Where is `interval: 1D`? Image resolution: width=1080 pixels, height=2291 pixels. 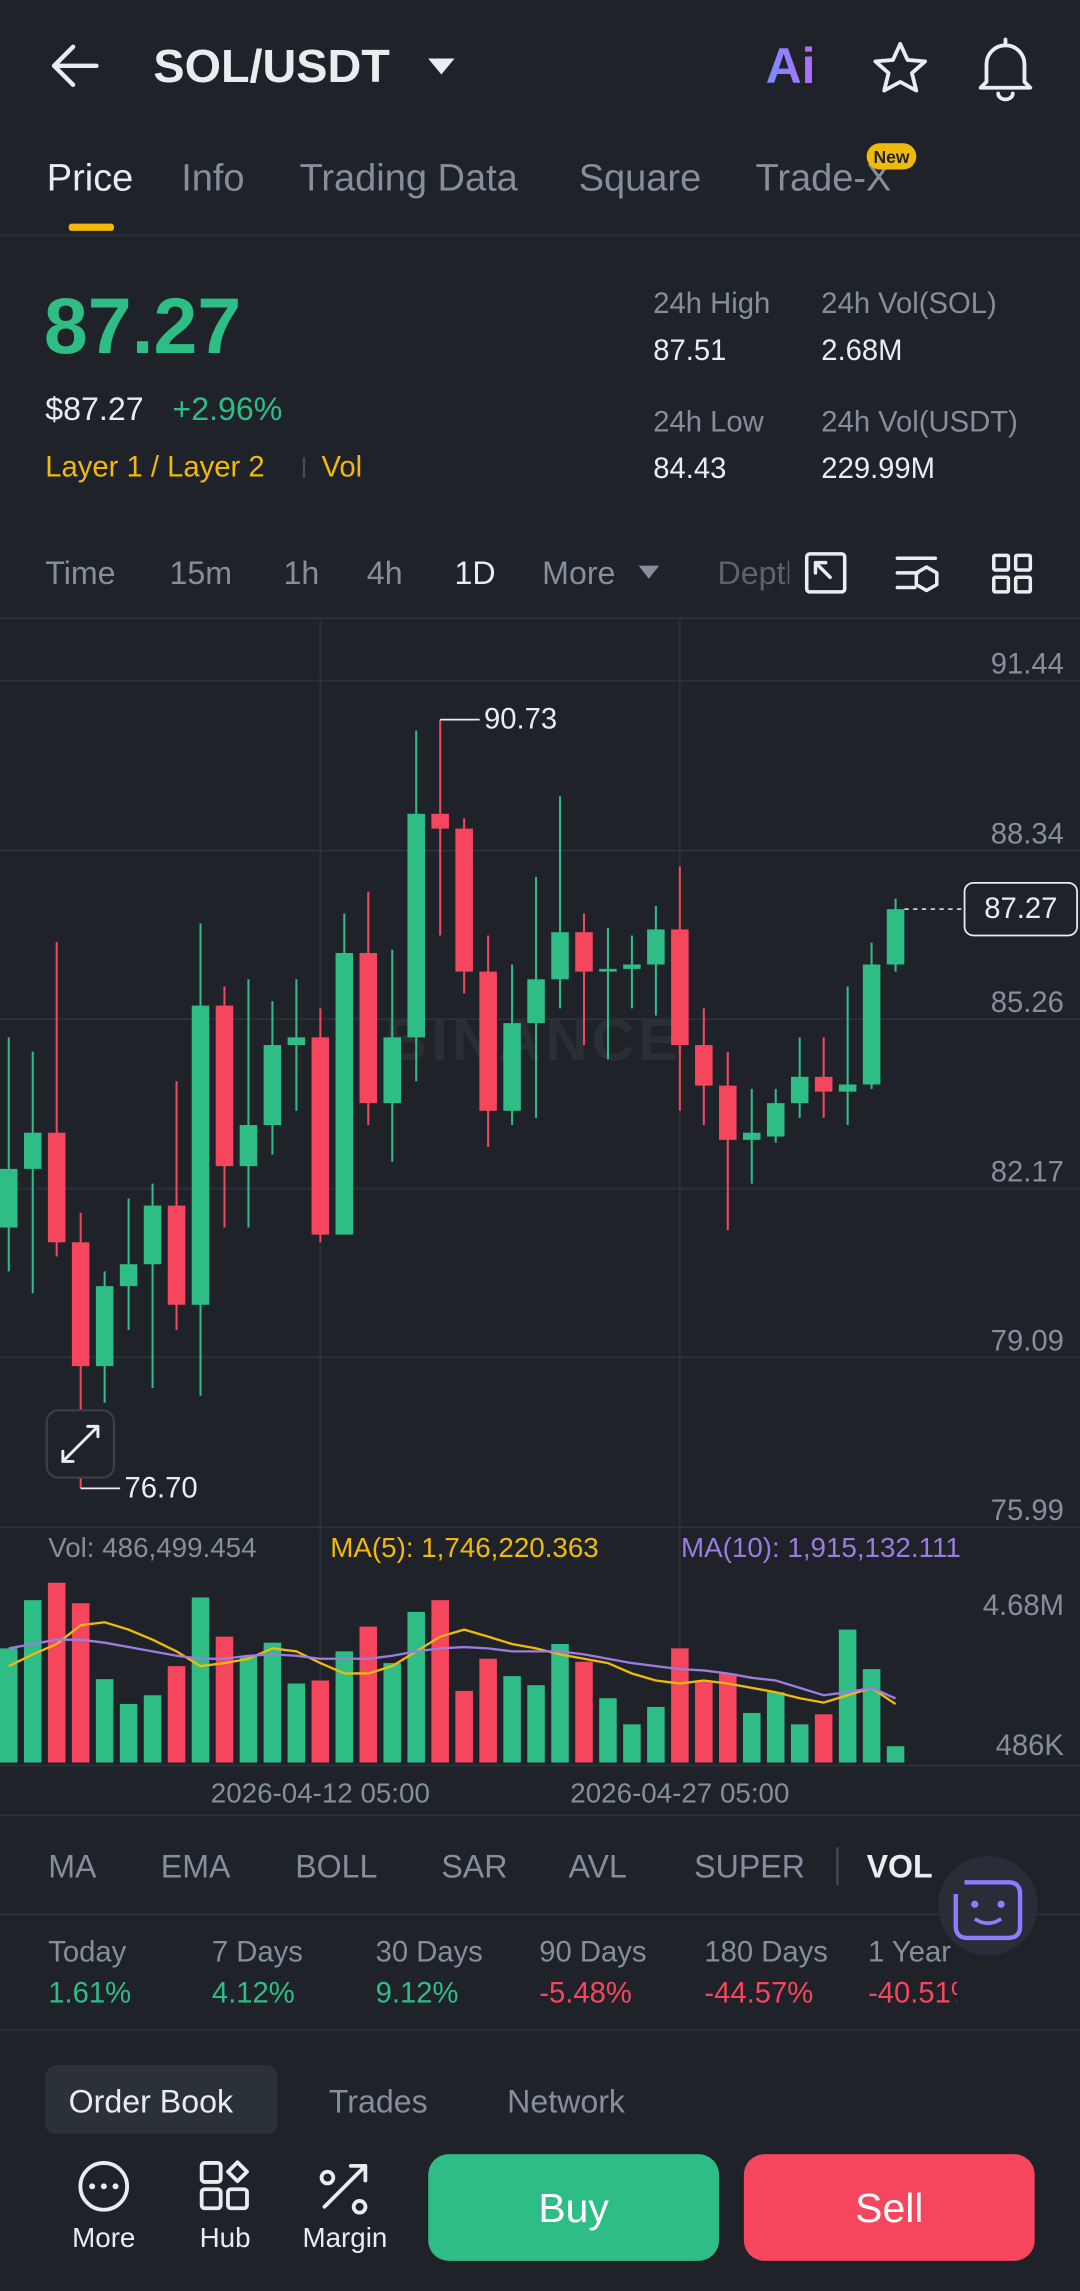
interval: 1D is located at coordinates (475, 573).